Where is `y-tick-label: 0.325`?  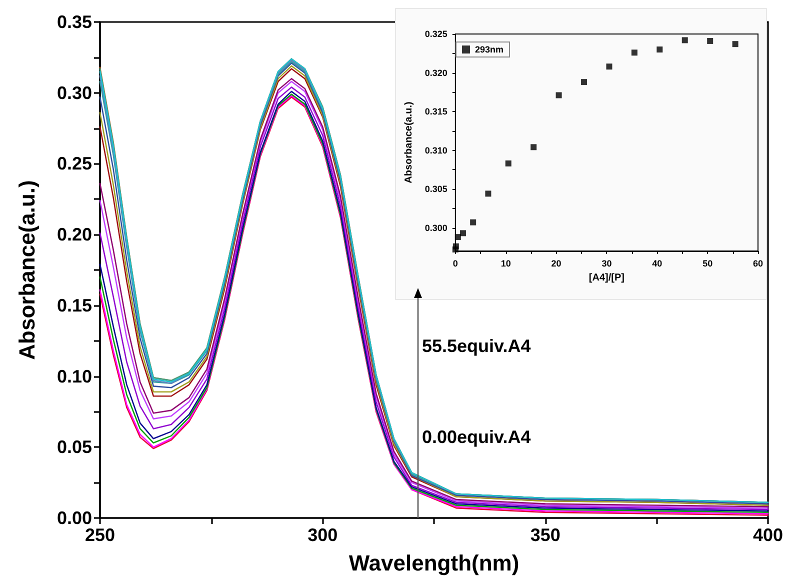
y-tick-label: 0.325 is located at coordinates (436, 34).